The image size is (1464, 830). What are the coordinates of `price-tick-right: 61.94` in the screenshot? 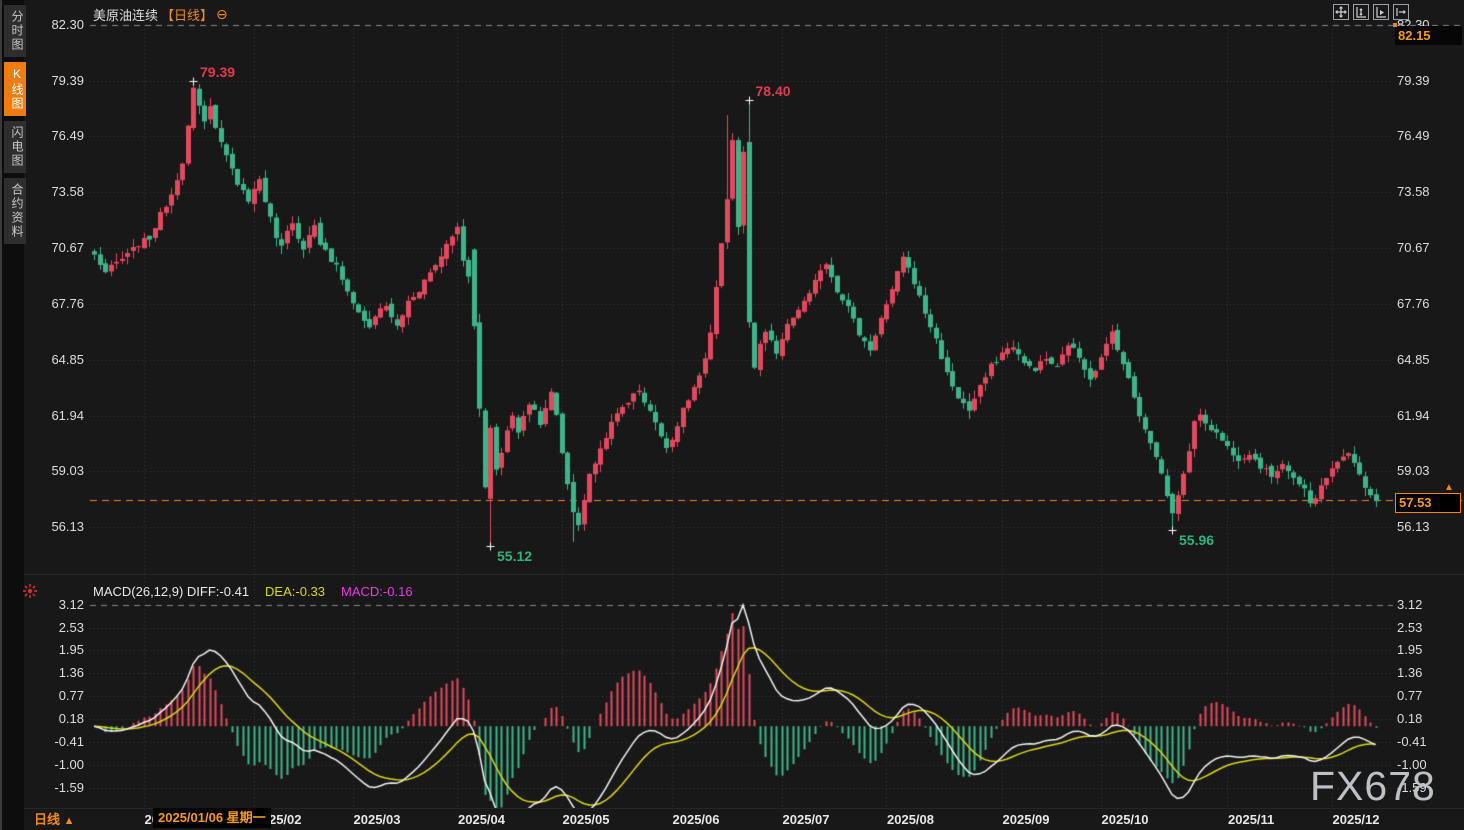 It's located at (1413, 415).